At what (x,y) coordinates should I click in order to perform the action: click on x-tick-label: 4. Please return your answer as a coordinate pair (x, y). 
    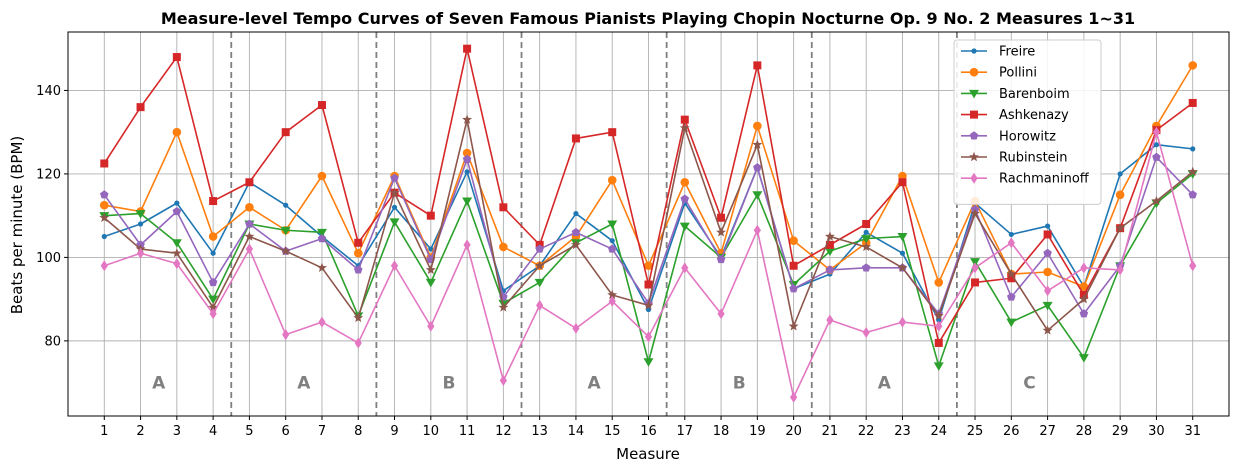
    Looking at the image, I should click on (213, 431).